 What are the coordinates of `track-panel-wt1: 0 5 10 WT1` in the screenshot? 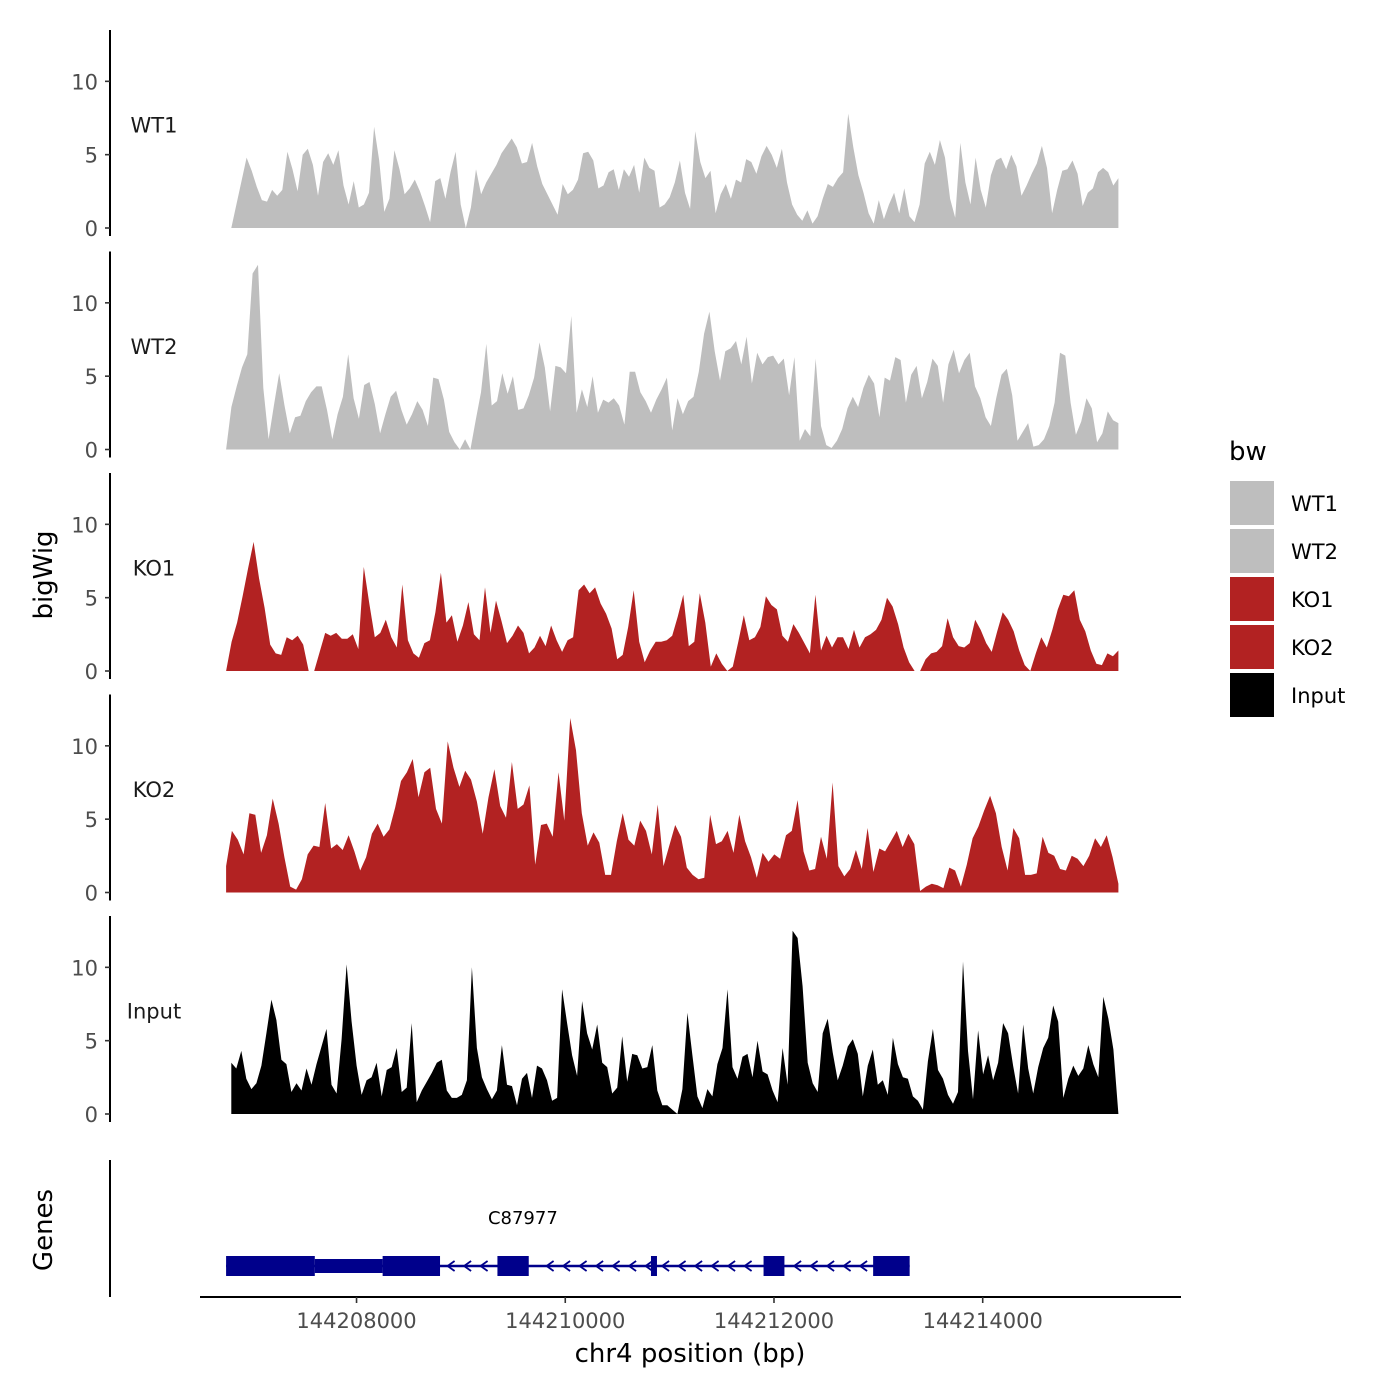 It's located at (595, 135).